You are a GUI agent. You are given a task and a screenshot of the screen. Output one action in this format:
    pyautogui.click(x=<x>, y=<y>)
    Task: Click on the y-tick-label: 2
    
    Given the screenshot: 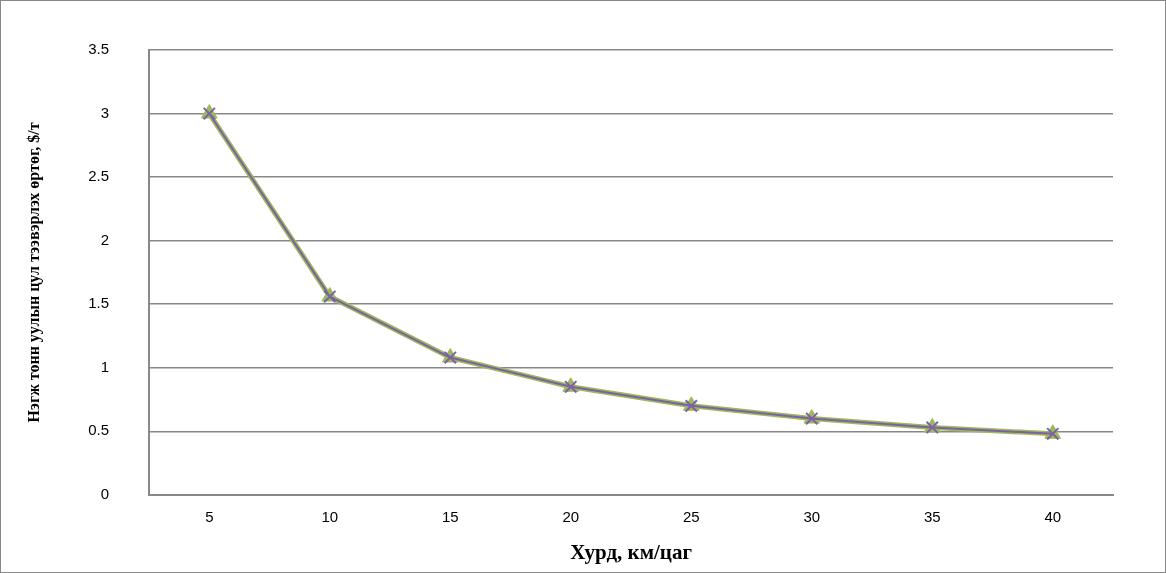 What is the action you would take?
    pyautogui.click(x=105, y=239)
    